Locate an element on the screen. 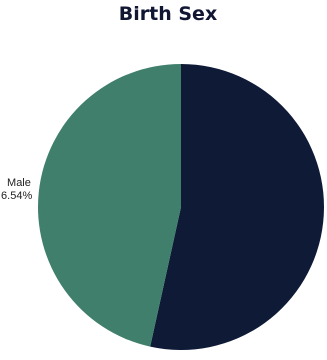 The height and width of the screenshot is (360, 327). slice-label-male: Male is located at coordinates (19, 183).